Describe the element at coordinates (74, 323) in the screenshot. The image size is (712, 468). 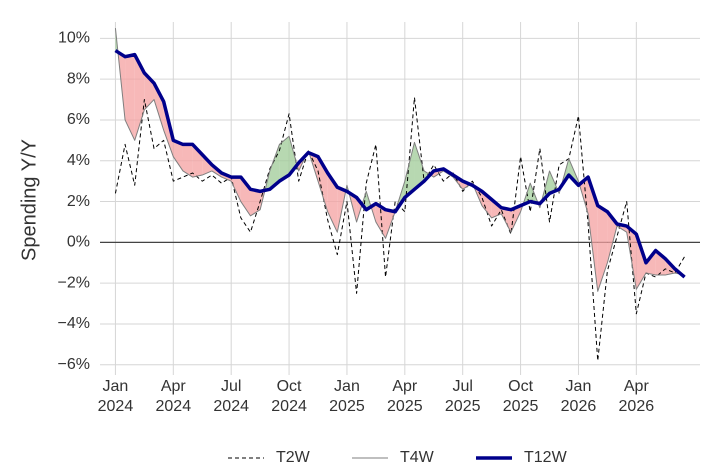
I see `y-tick-label: −4%` at that location.